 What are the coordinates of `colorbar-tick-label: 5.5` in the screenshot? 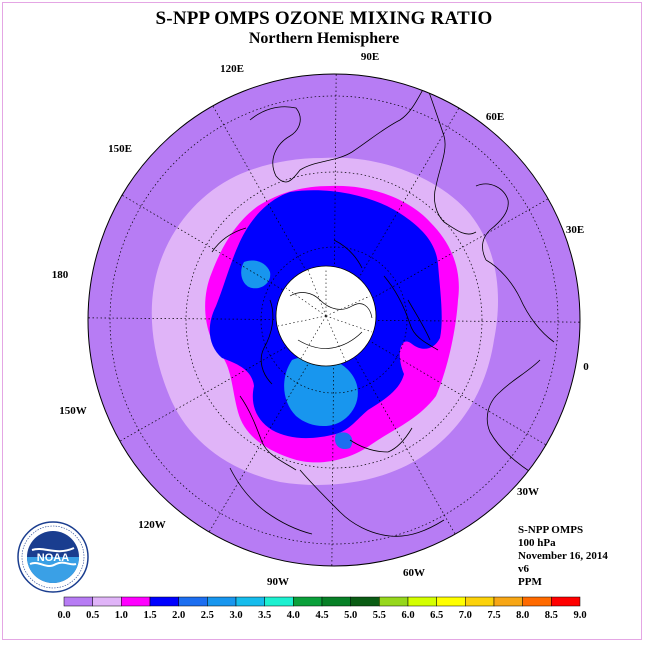 It's located at (379, 615).